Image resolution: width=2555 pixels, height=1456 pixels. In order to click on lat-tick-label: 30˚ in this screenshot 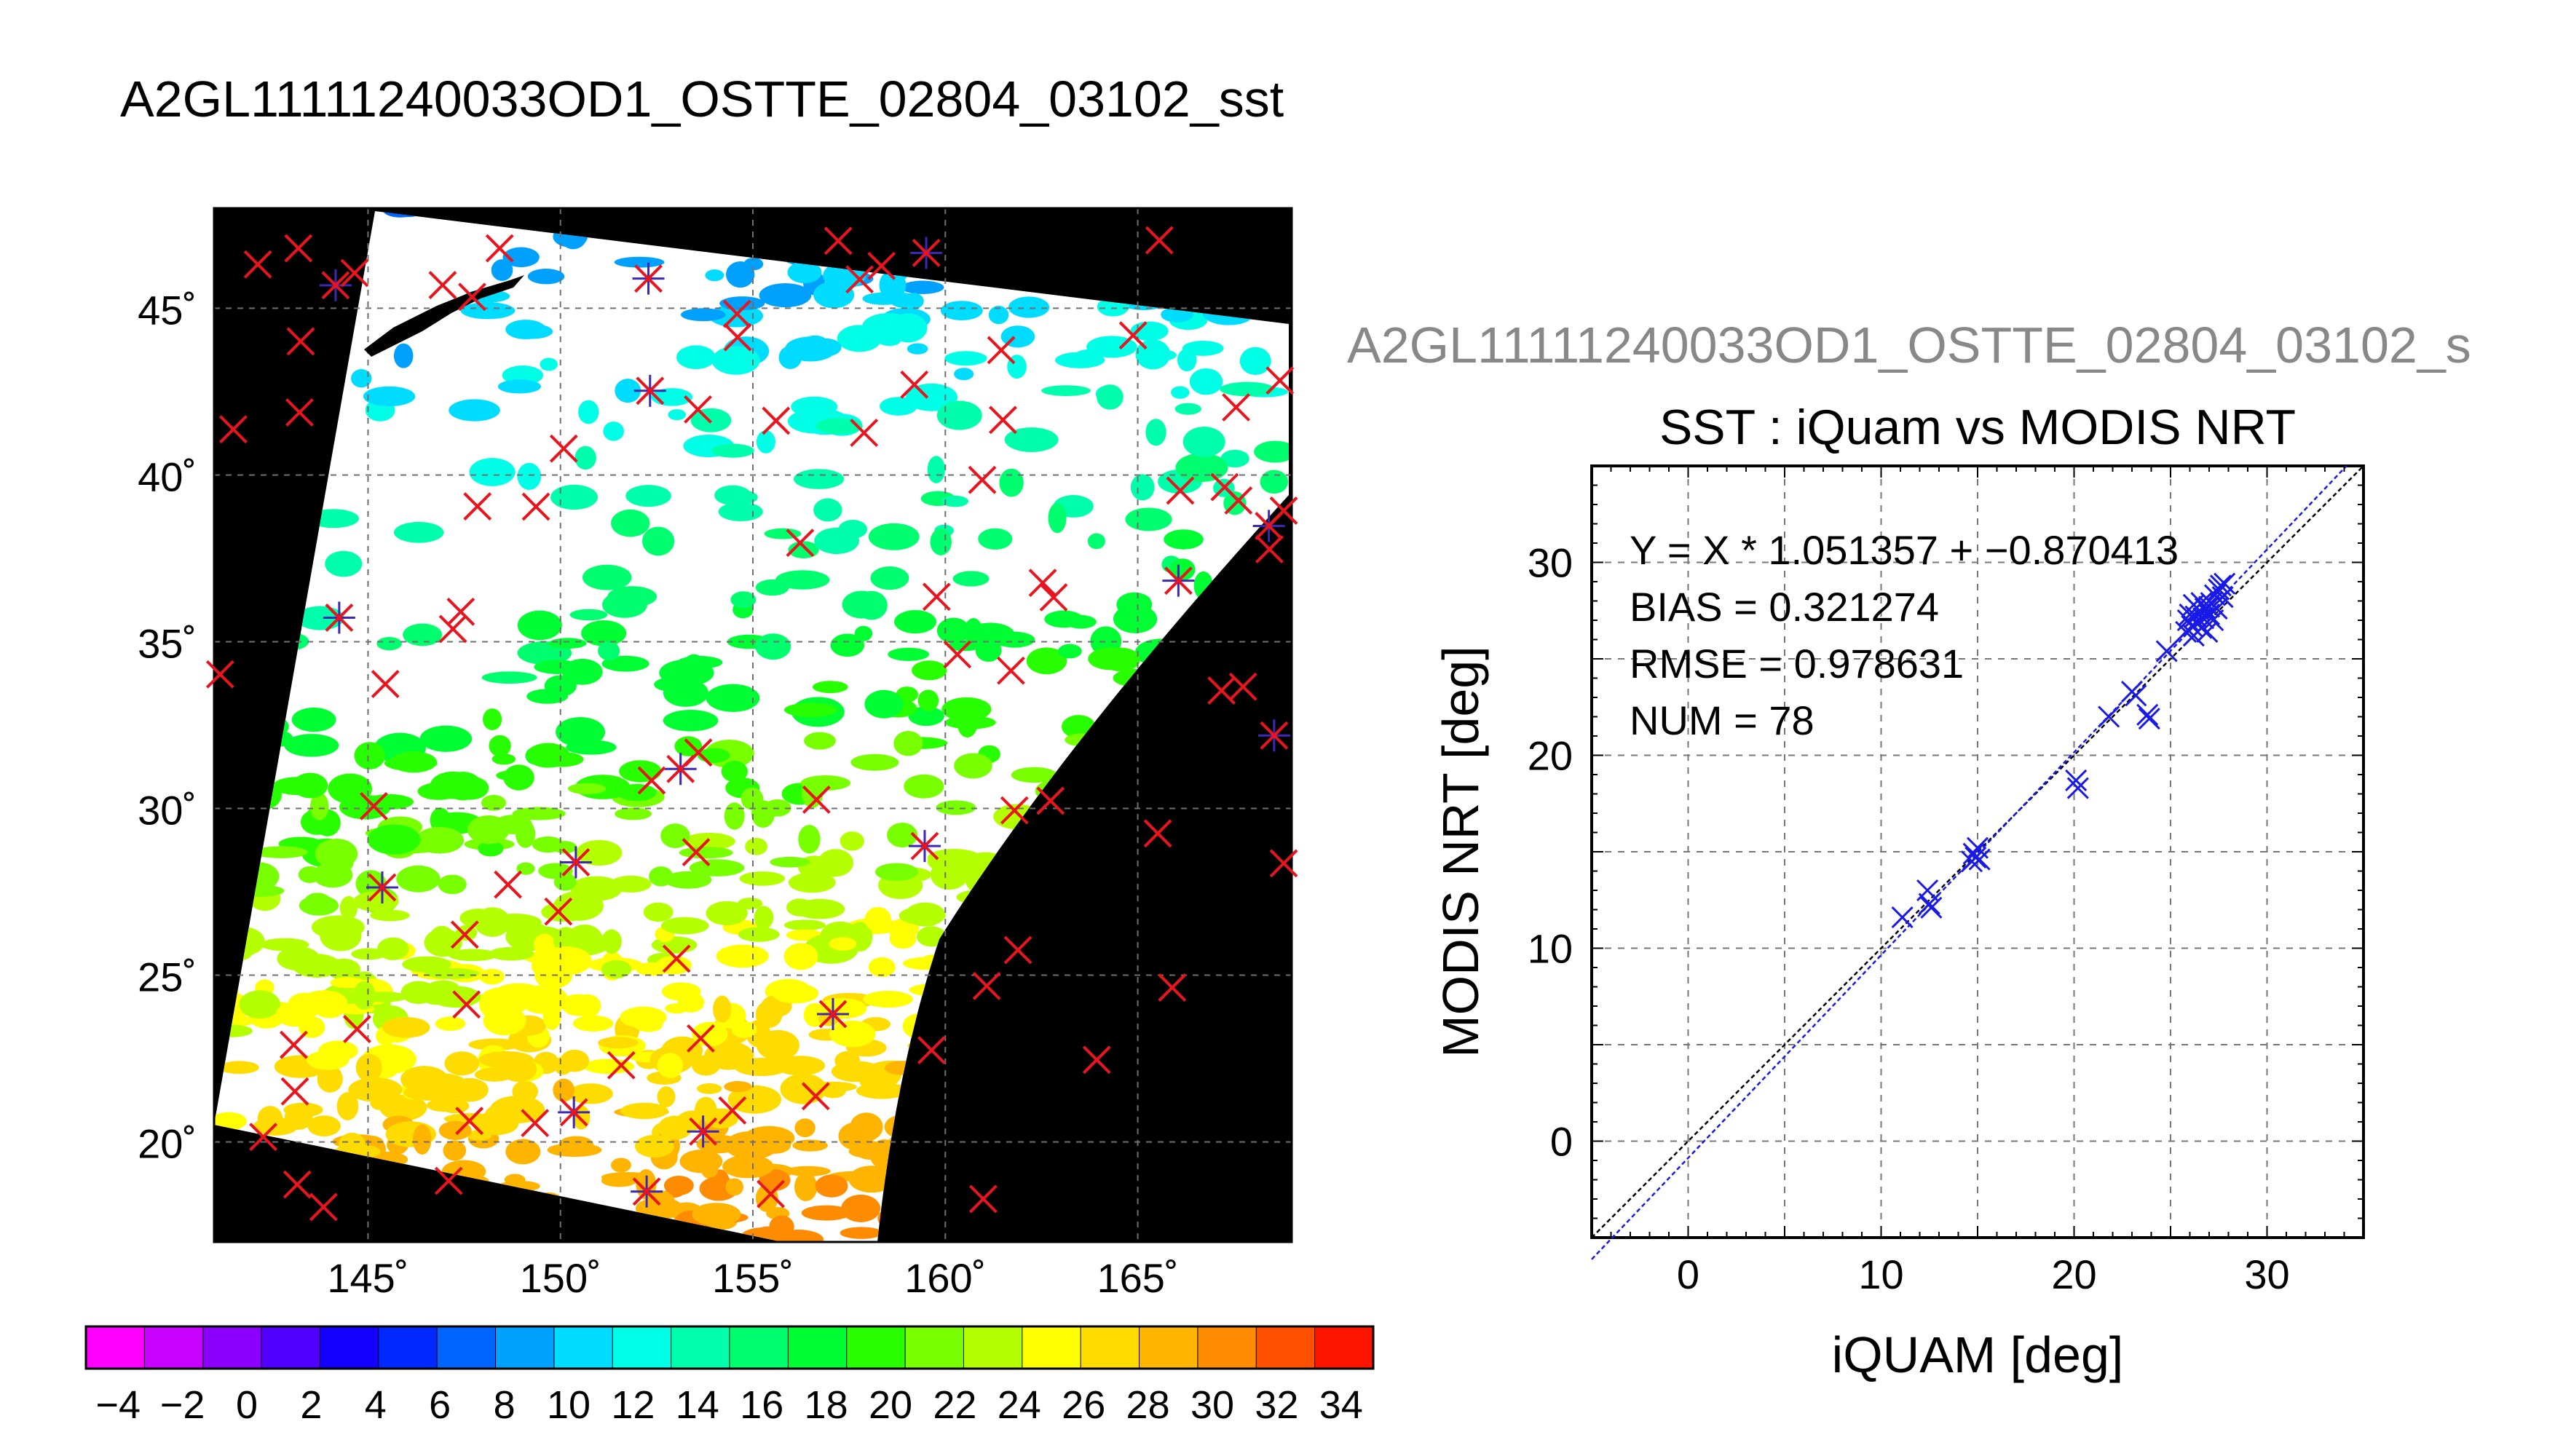, I will do `click(167, 811)`.